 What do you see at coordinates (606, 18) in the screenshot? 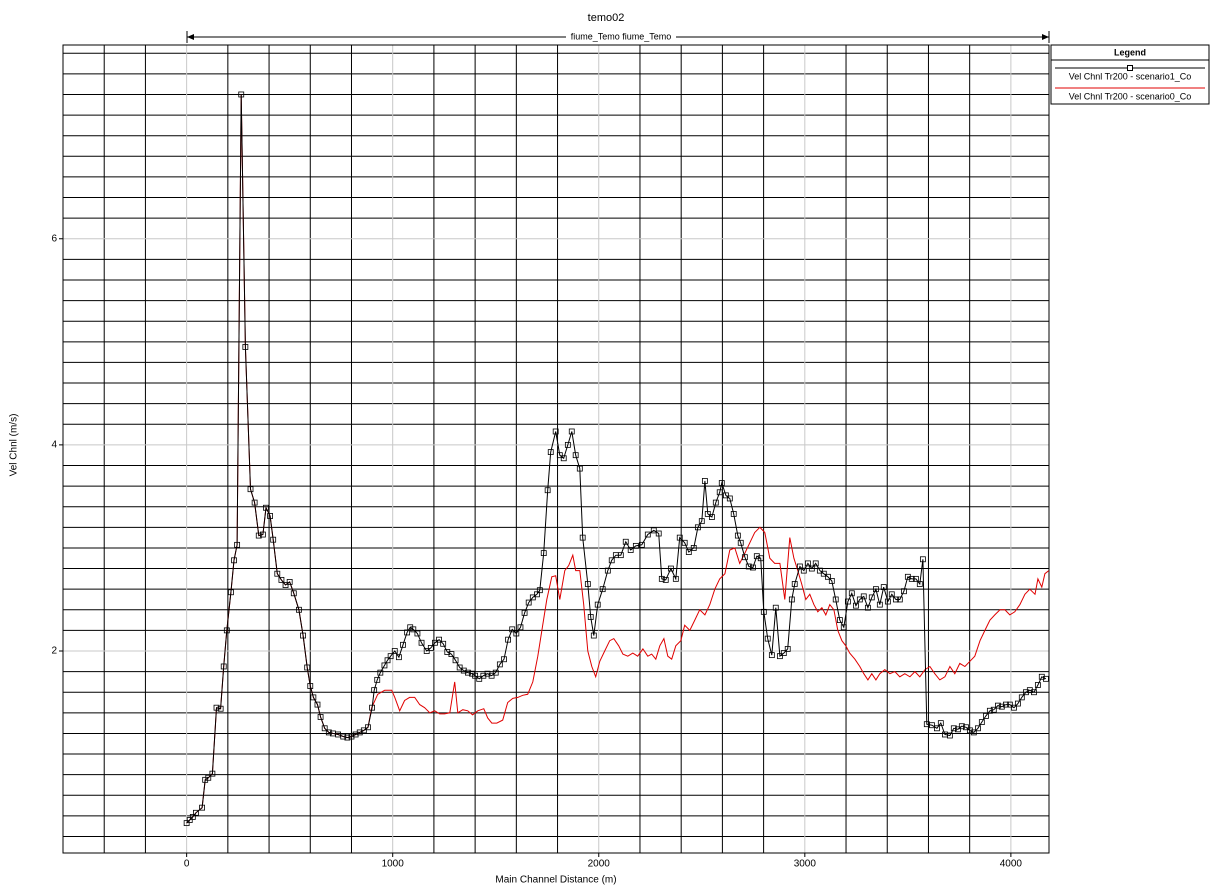
I see `chart-title: temo02` at bounding box center [606, 18].